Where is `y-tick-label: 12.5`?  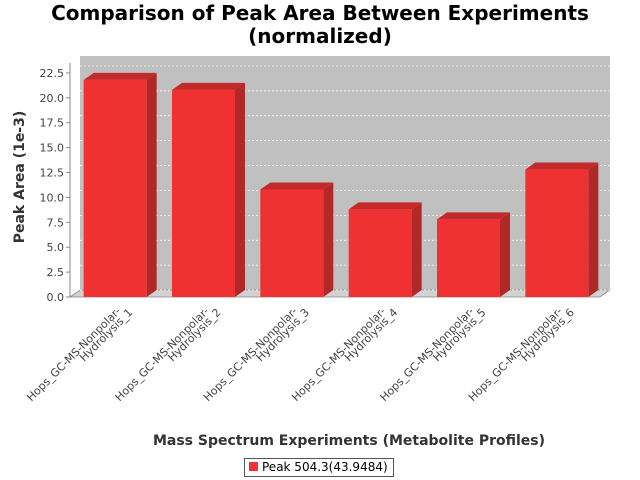
y-tick-label: 12.5 is located at coordinates (52, 173).